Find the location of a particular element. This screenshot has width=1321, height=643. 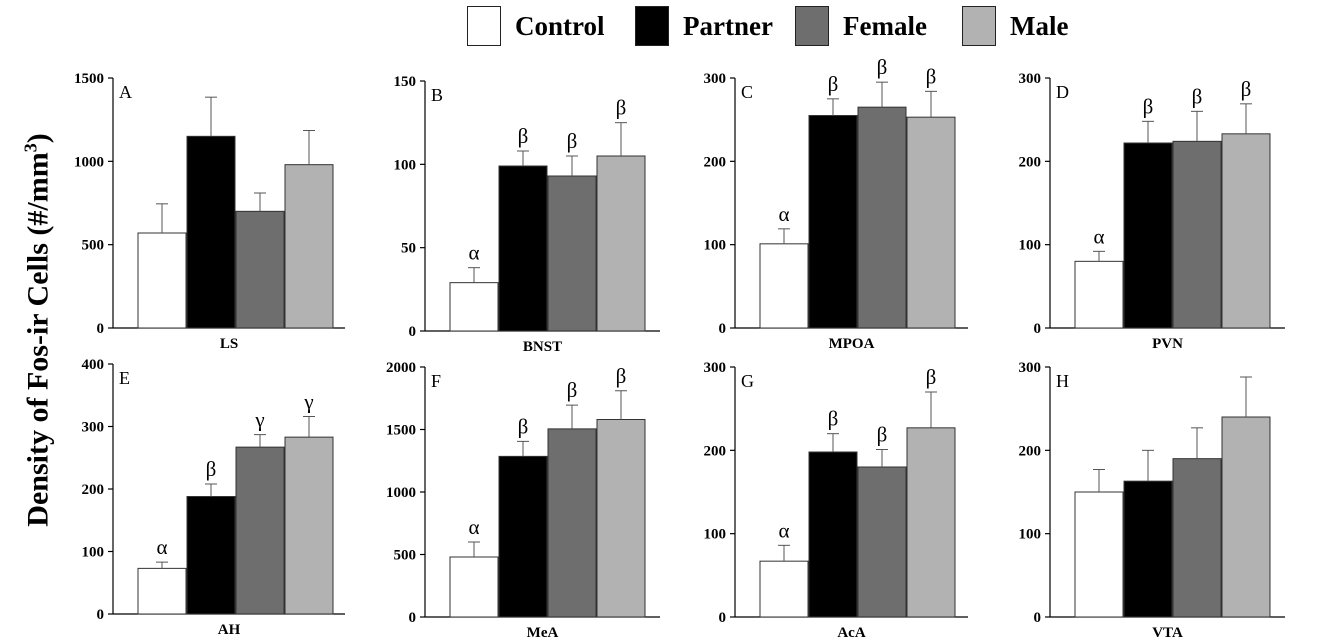

panel-letter: G is located at coordinates (747, 381).